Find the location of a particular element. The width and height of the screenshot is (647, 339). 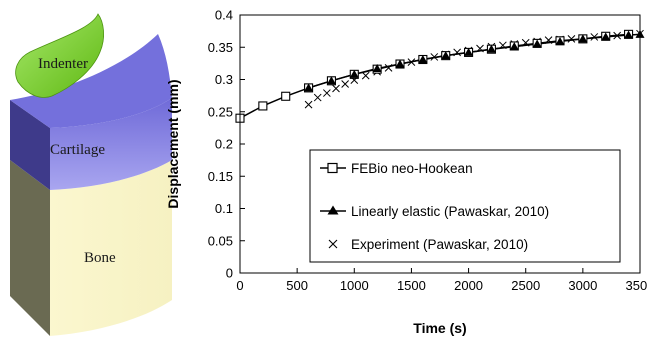

legend-item-experiment: Experiment (Pawaskar, 2010) is located at coordinates (428, 244).